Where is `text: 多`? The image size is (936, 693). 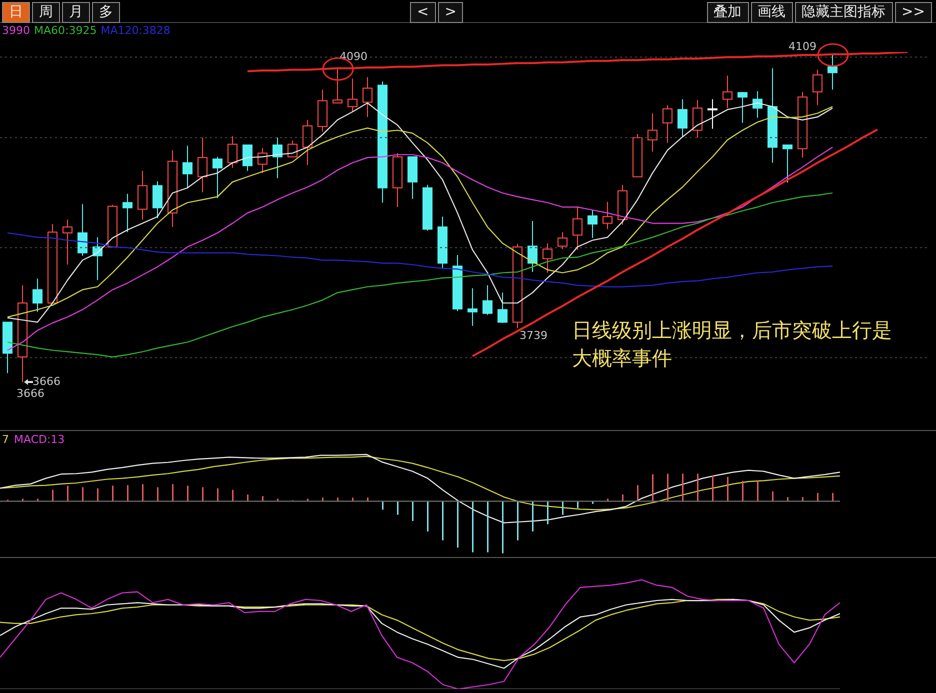
text: 多 is located at coordinates (106, 12).